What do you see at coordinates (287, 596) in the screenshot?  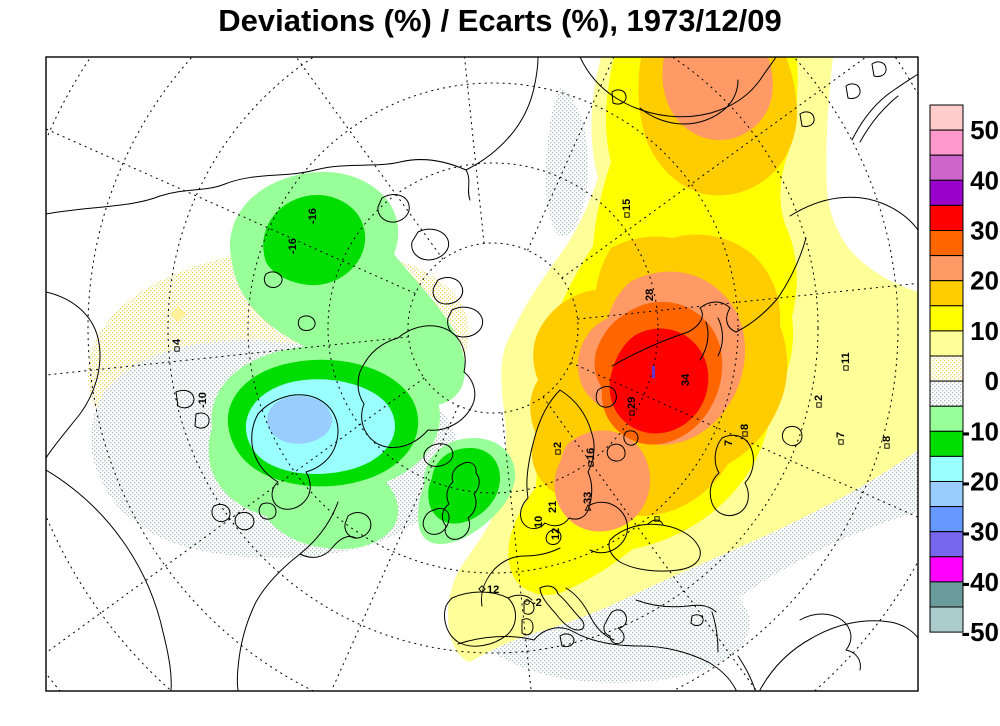 I see `coast-na-east` at bounding box center [287, 596].